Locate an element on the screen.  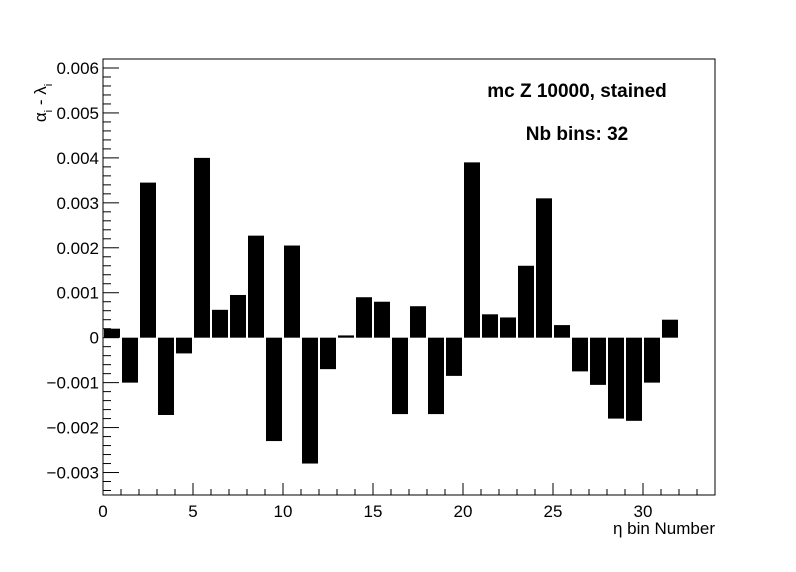
y-tick-label-8: 0.005 is located at coordinates (77, 113).